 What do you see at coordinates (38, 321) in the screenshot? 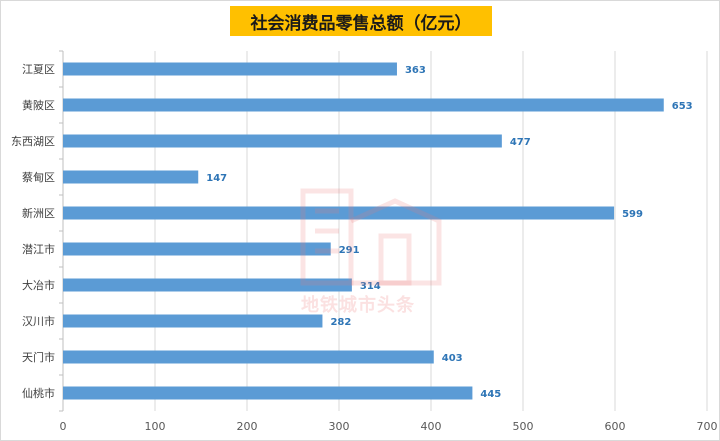
I see `category-label: 汉川市` at bounding box center [38, 321].